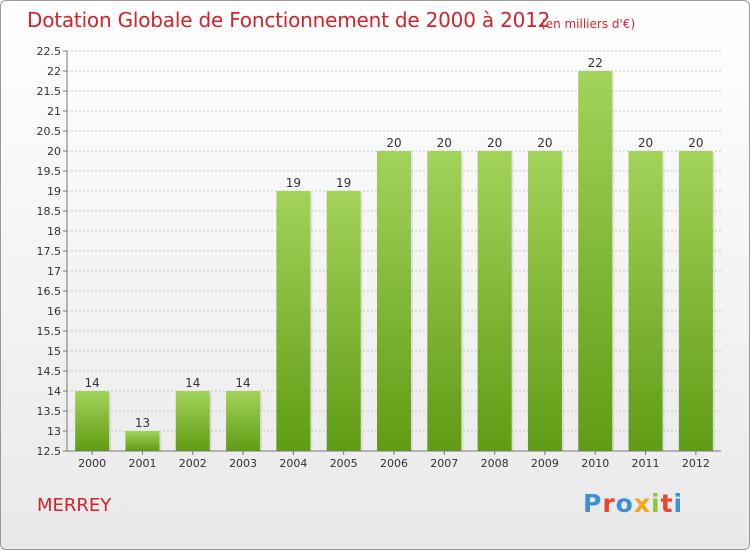  Describe the element at coordinates (54, 431) in the screenshot. I see `y-tick-label: 13` at that location.